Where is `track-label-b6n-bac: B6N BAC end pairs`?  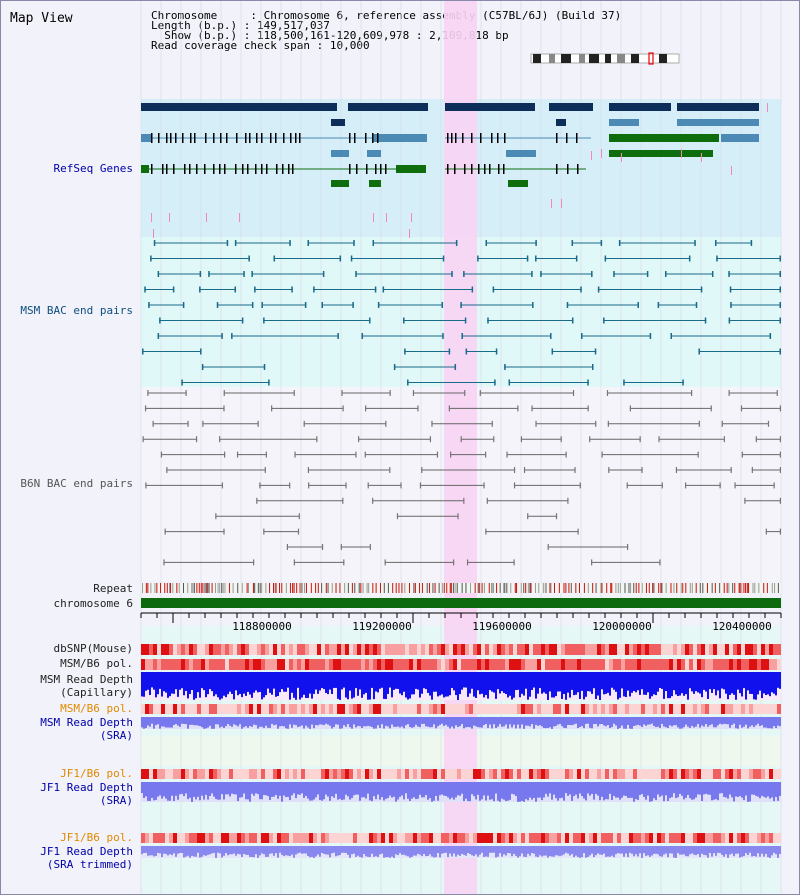
track-label-b6n-bac: B6N BAC end pairs is located at coordinates (76, 483).